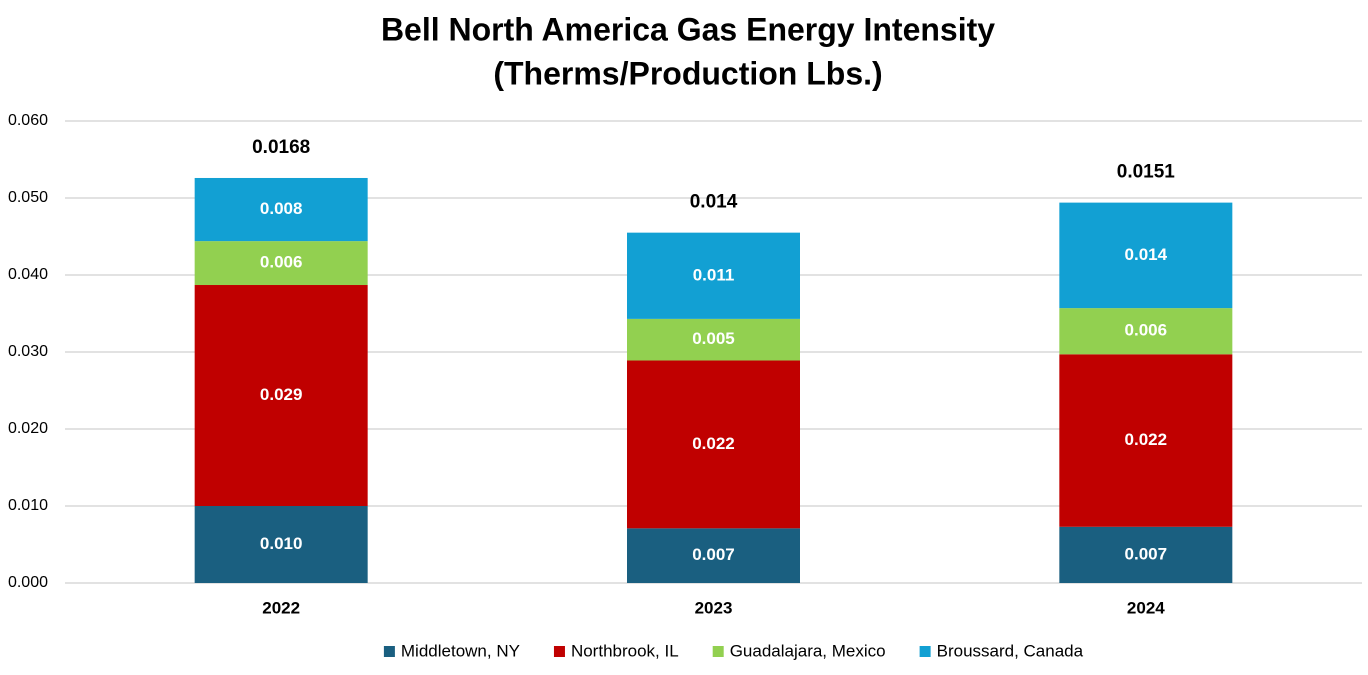 The height and width of the screenshot is (675, 1368). I want to click on legend-label: Middletown, NY, so click(460, 650).